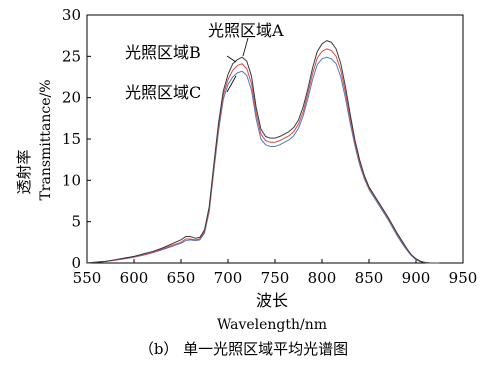 This screenshot has height=365, width=487. What do you see at coordinates (245, 47) in the screenshot?
I see `annotation-leader-a` at bounding box center [245, 47].